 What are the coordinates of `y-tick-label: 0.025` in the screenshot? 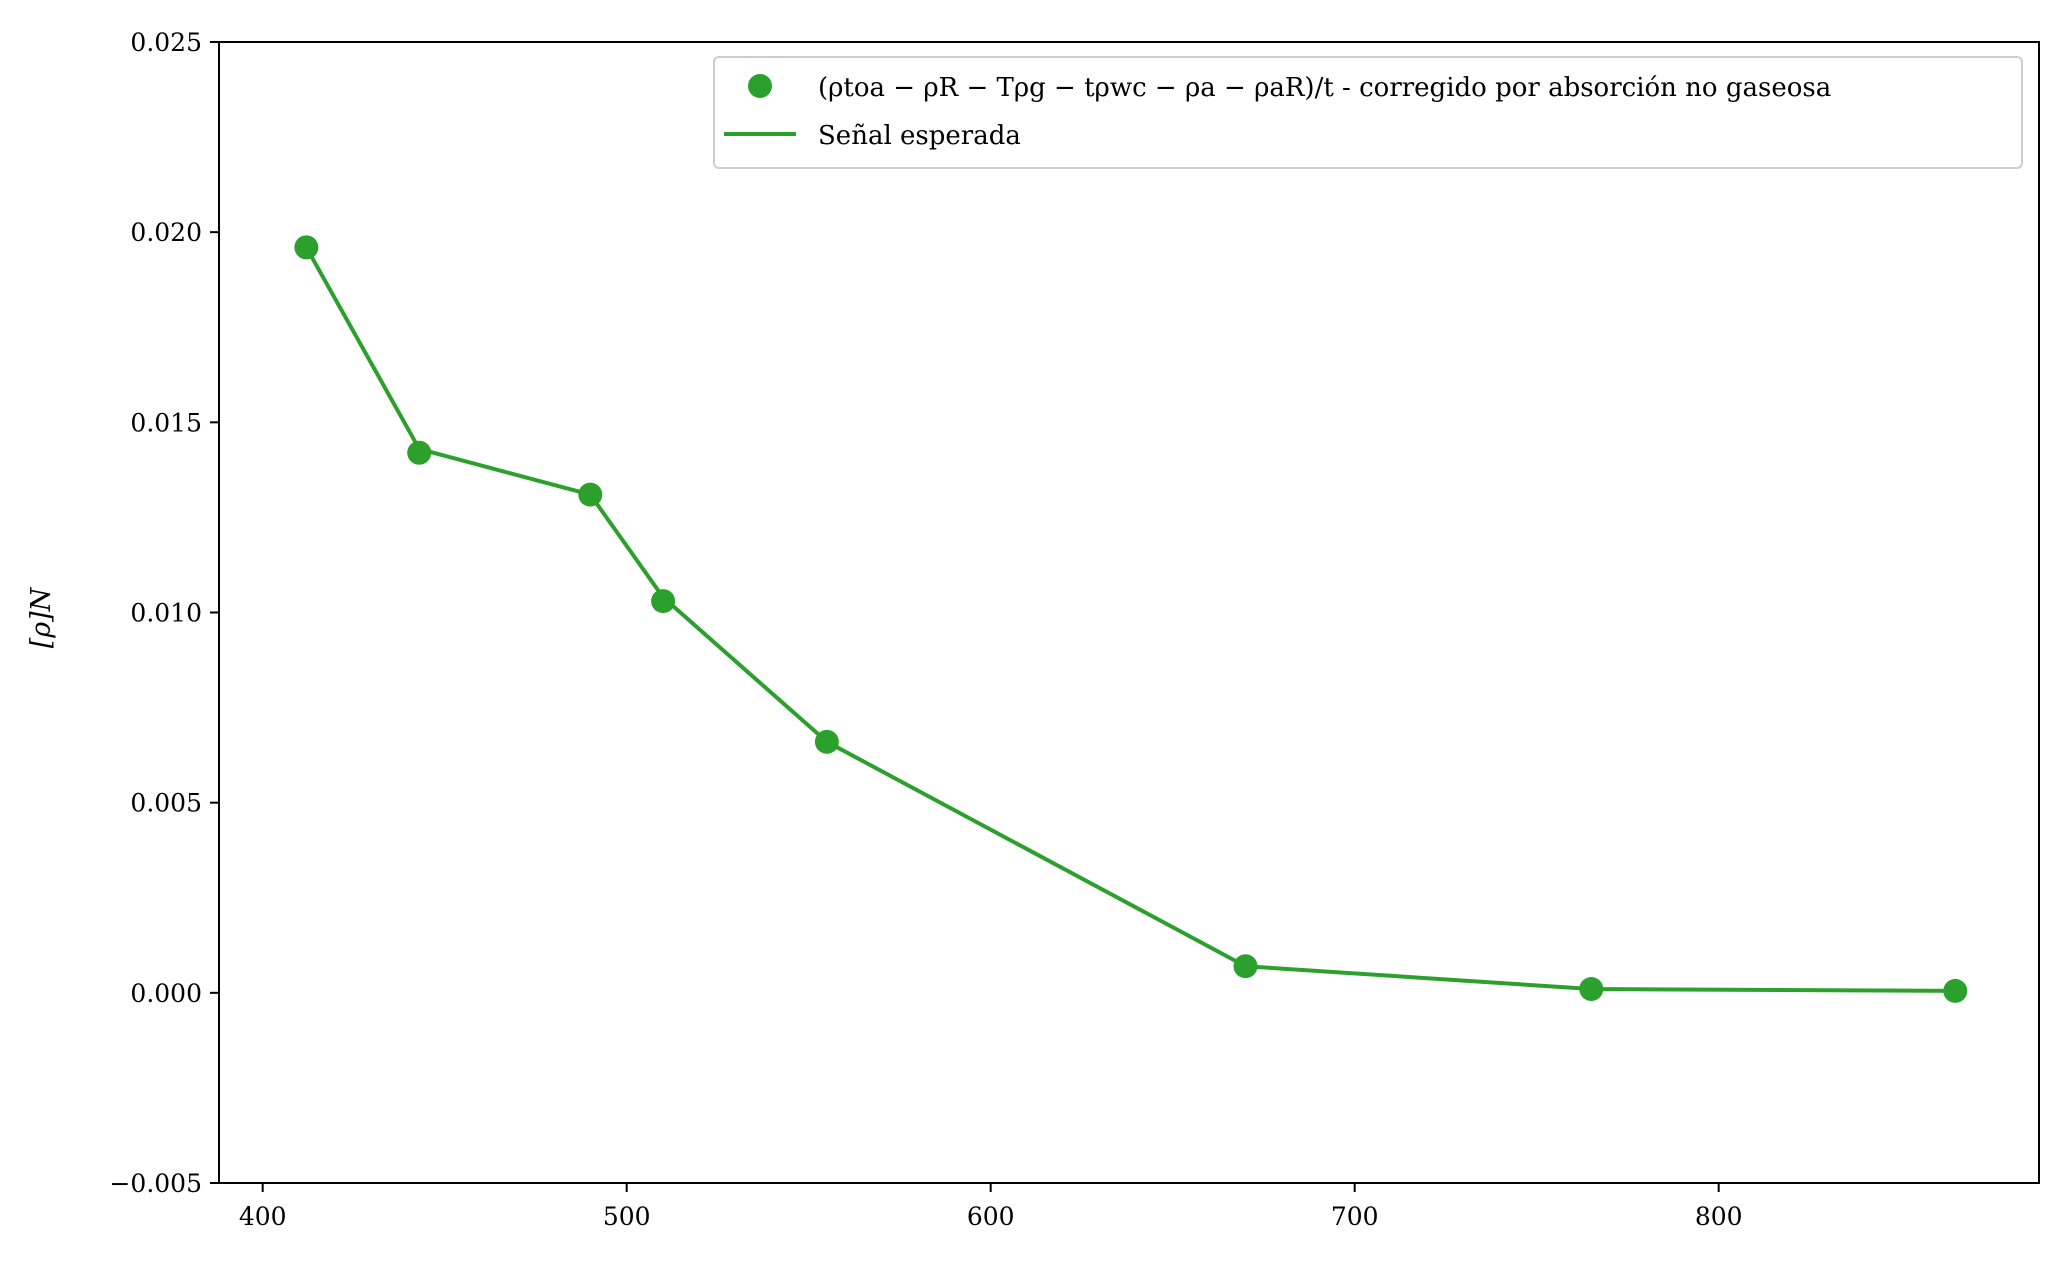 It's located at (166, 42).